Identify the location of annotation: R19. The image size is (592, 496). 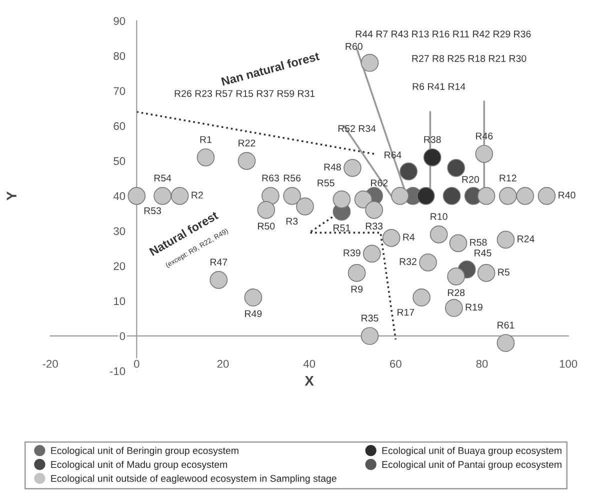
(474, 307).